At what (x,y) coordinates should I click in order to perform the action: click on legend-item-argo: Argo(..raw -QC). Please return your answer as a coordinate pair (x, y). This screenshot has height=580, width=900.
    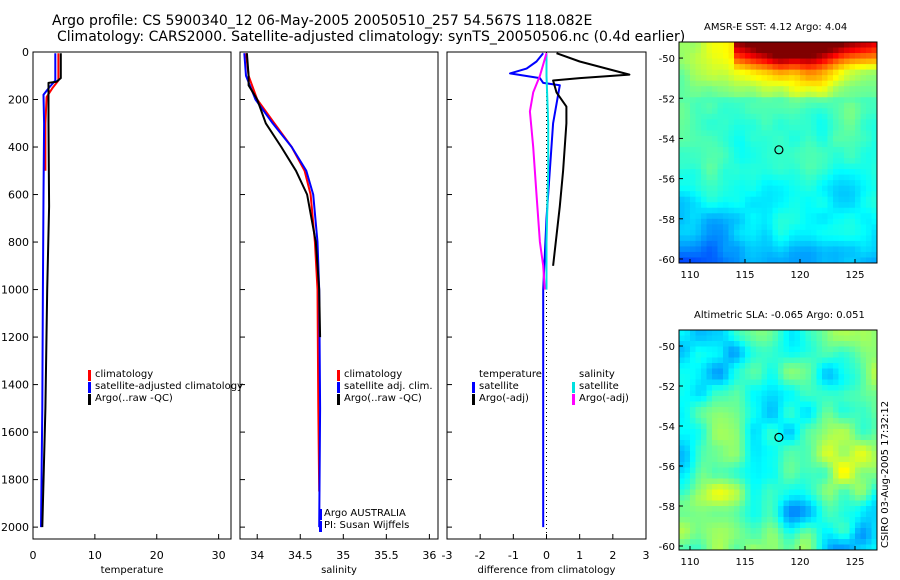
    Looking at the image, I should click on (385, 399).